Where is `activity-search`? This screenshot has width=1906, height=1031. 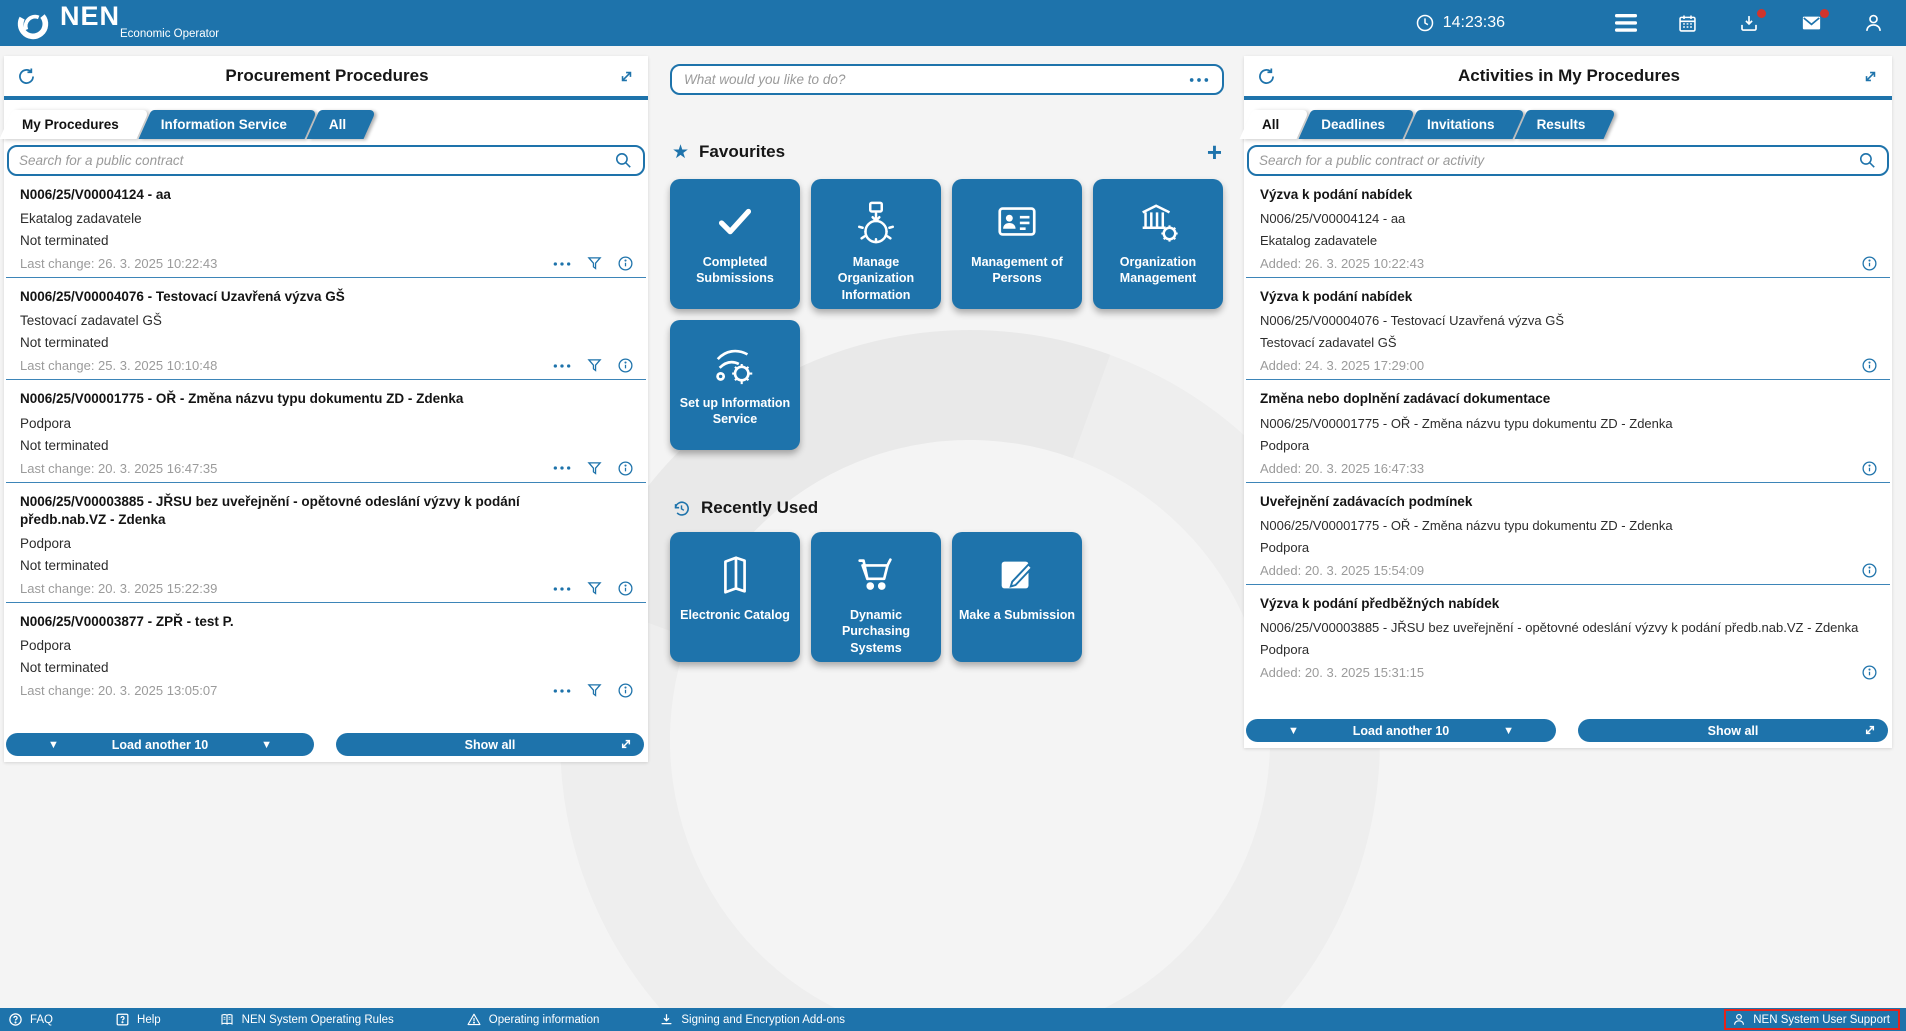 activity-search is located at coordinates (1568, 160).